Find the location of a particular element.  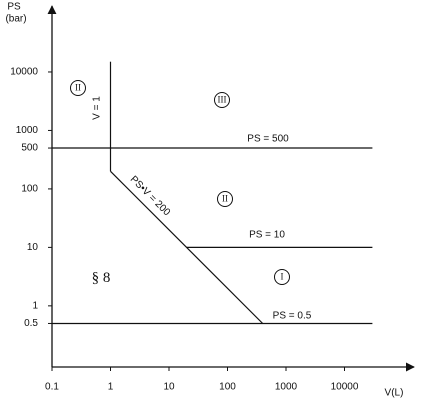

y-tick-label: 10 is located at coordinates (33, 247).